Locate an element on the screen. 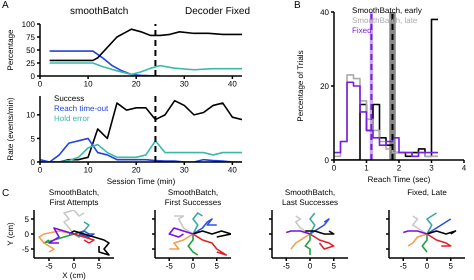 This screenshot has height=280, width=474. x-axis-title: Session Time (min) is located at coordinates (141, 181).